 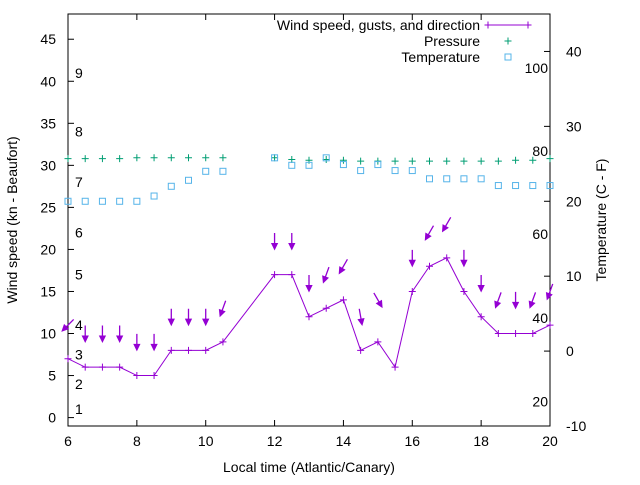 I want to click on beaufort-label: 6, so click(x=79, y=233).